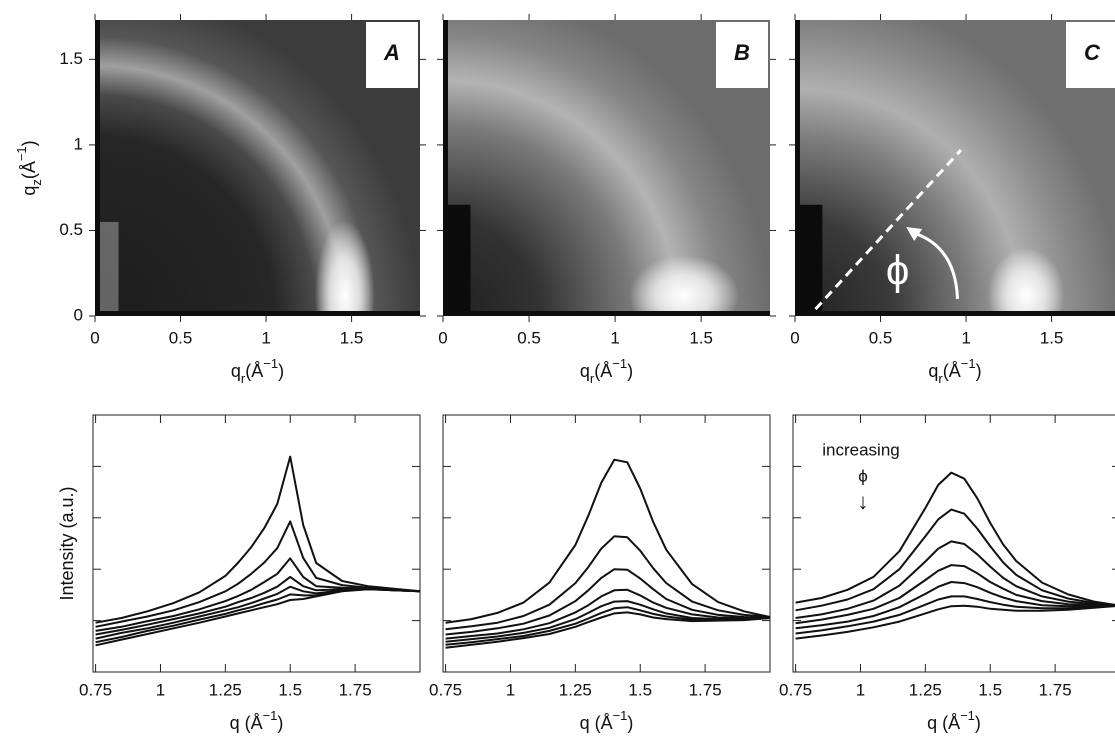 The height and width of the screenshot is (736, 1115). What do you see at coordinates (606, 168) in the screenshot?
I see `scattering-image` at bounding box center [606, 168].